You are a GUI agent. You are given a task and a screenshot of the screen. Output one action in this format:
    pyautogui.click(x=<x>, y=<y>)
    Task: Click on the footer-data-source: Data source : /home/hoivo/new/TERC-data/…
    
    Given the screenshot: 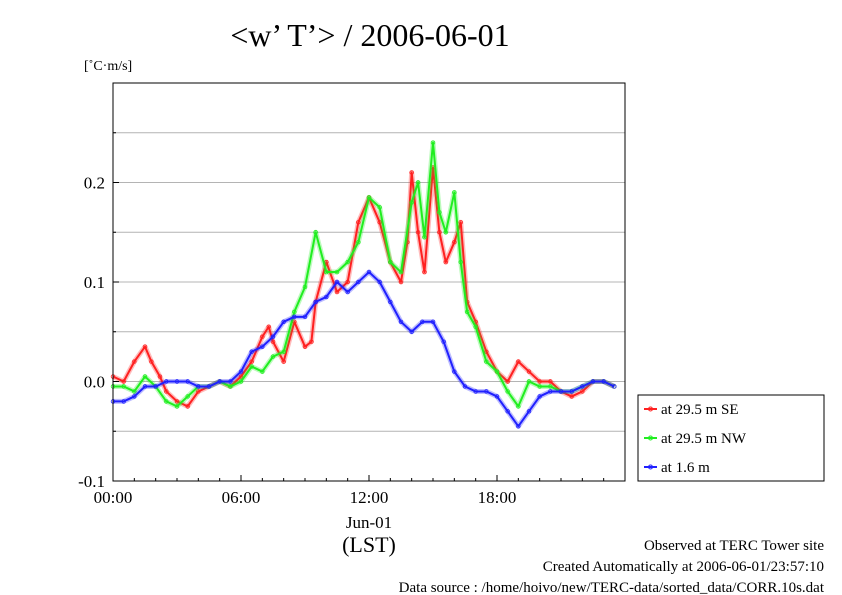 What is the action you would take?
    pyautogui.click(x=612, y=587)
    